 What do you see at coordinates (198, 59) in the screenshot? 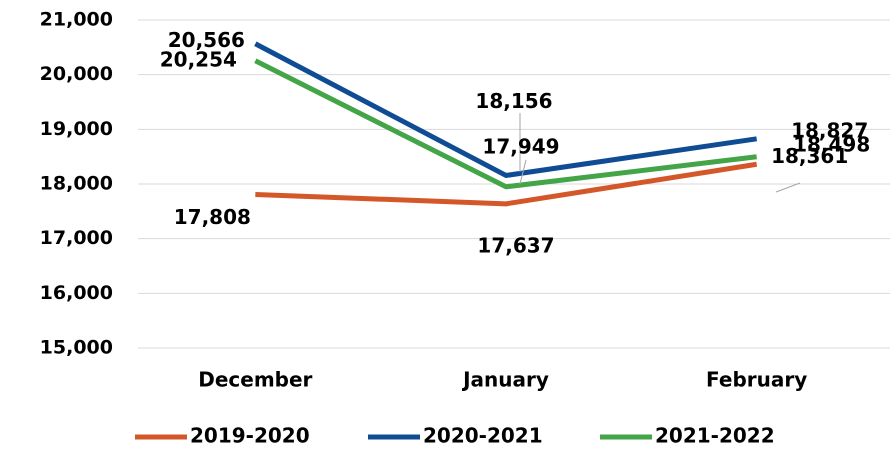
I see `data-label: 20,254` at bounding box center [198, 59].